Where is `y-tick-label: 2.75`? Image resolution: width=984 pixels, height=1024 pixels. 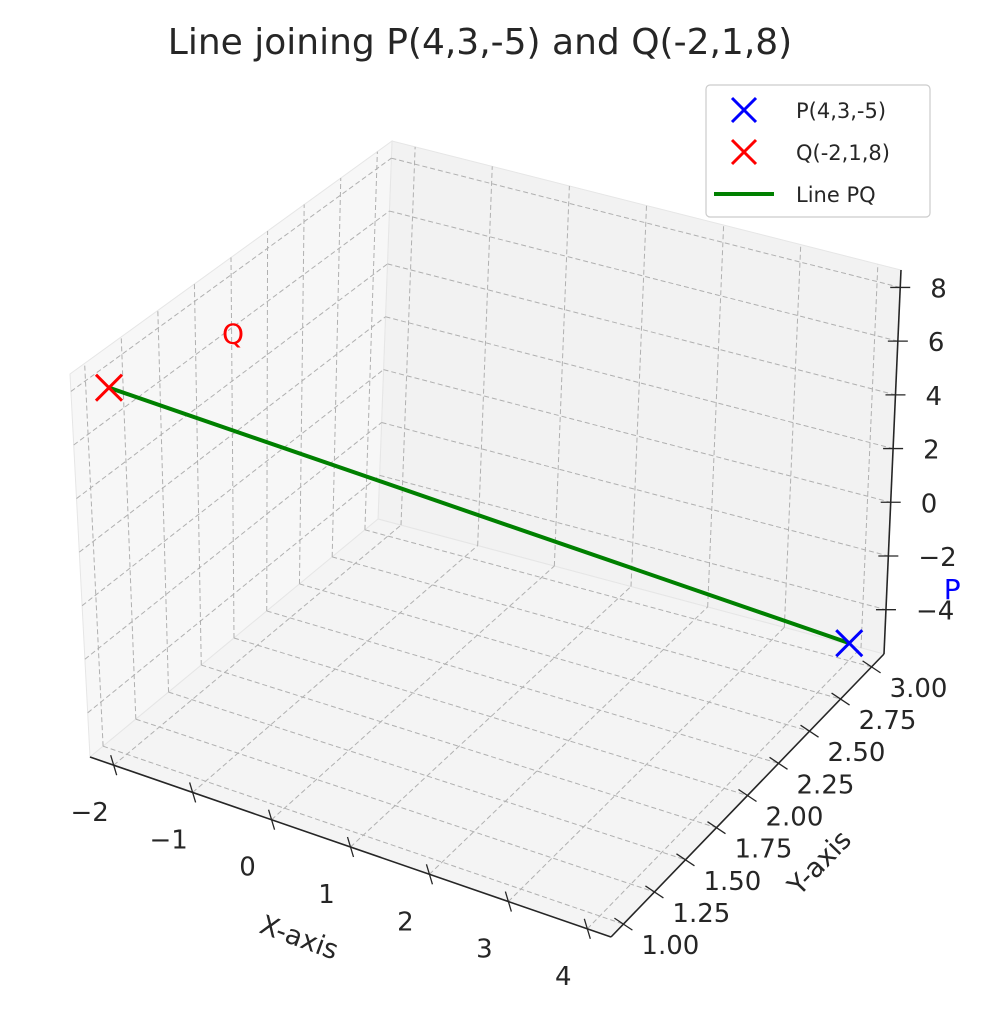
y-tick-label: 2.75 is located at coordinates (888, 721).